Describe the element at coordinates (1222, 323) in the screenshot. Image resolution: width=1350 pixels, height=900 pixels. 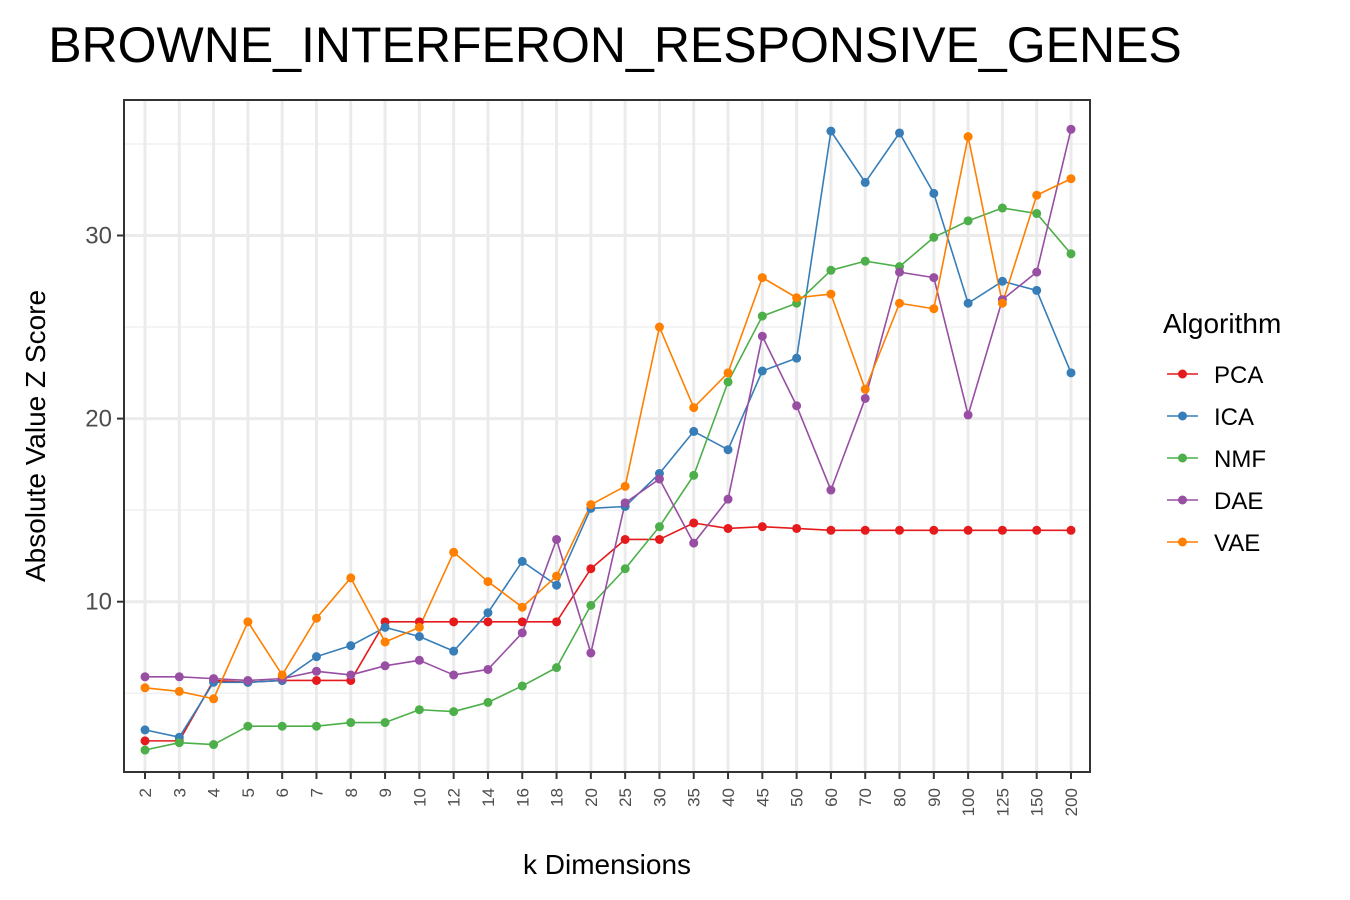
I see `legend-title: Algorithm` at that location.